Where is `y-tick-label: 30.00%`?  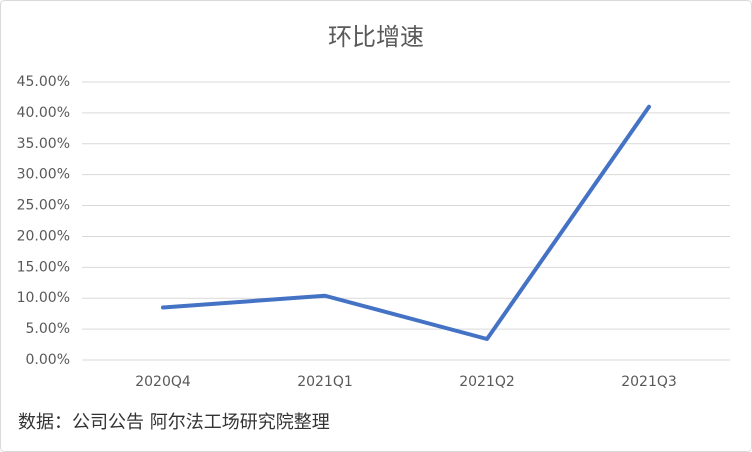 y-tick-label: 30.00% is located at coordinates (43, 175).